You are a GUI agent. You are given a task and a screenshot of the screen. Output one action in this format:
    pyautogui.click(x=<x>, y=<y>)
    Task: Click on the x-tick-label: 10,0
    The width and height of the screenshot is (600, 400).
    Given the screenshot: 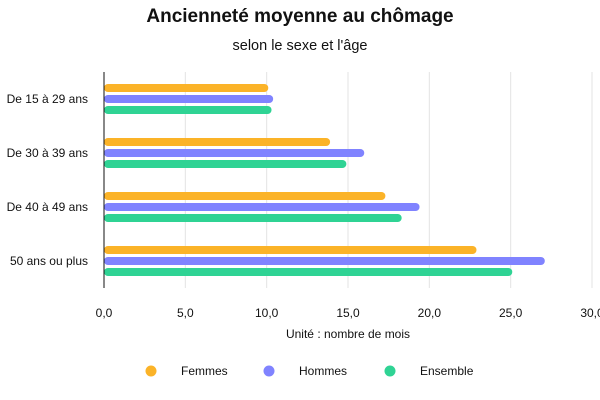 What is the action you would take?
    pyautogui.click(x=267, y=313)
    